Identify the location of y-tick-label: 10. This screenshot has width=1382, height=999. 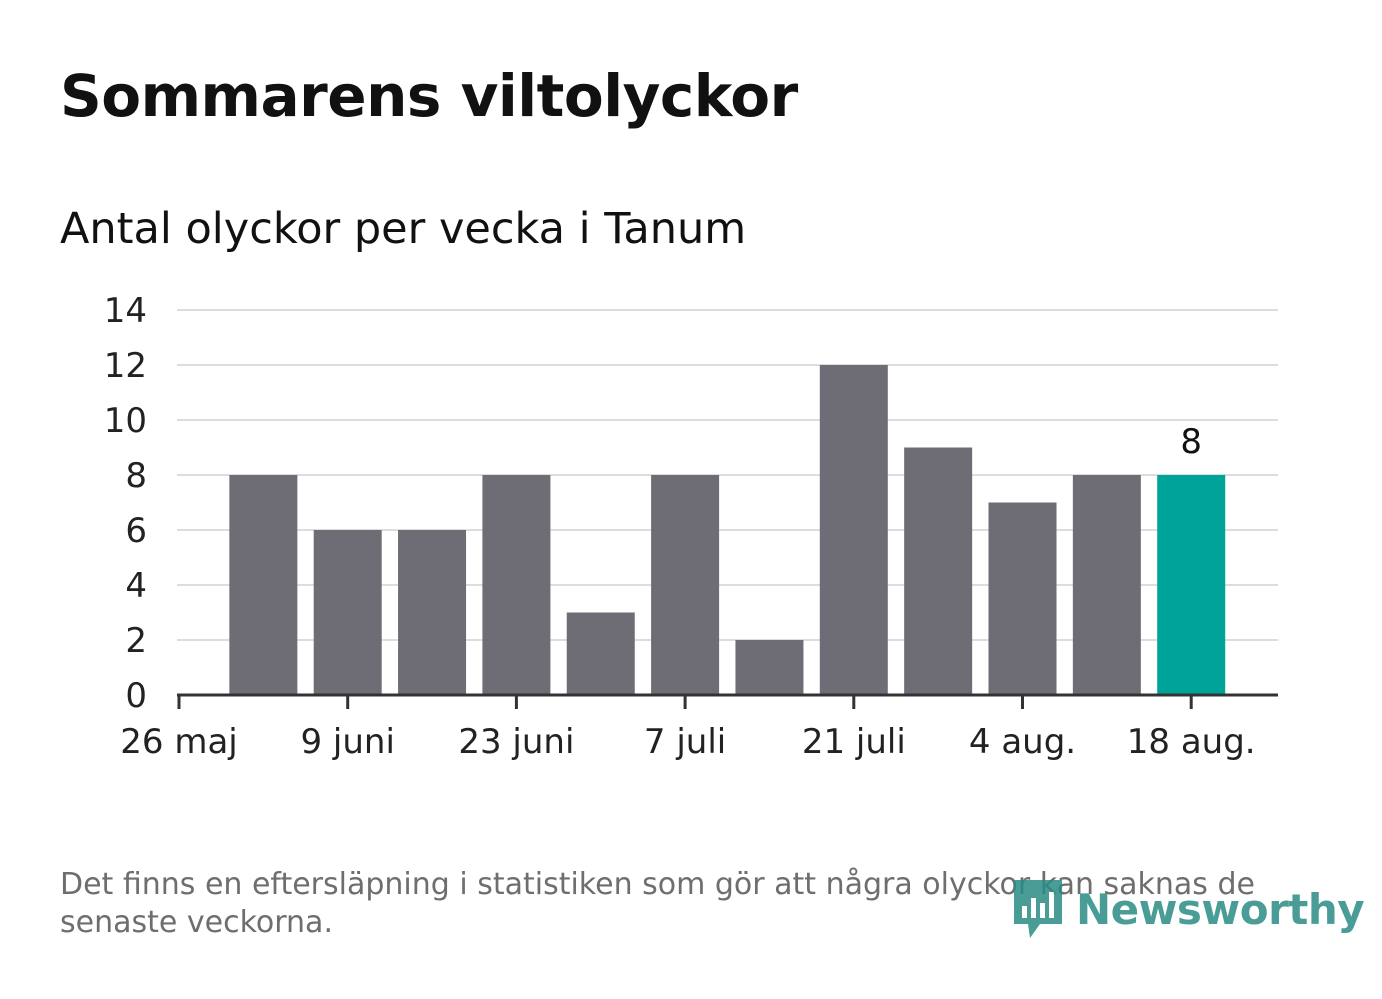
(125, 421).